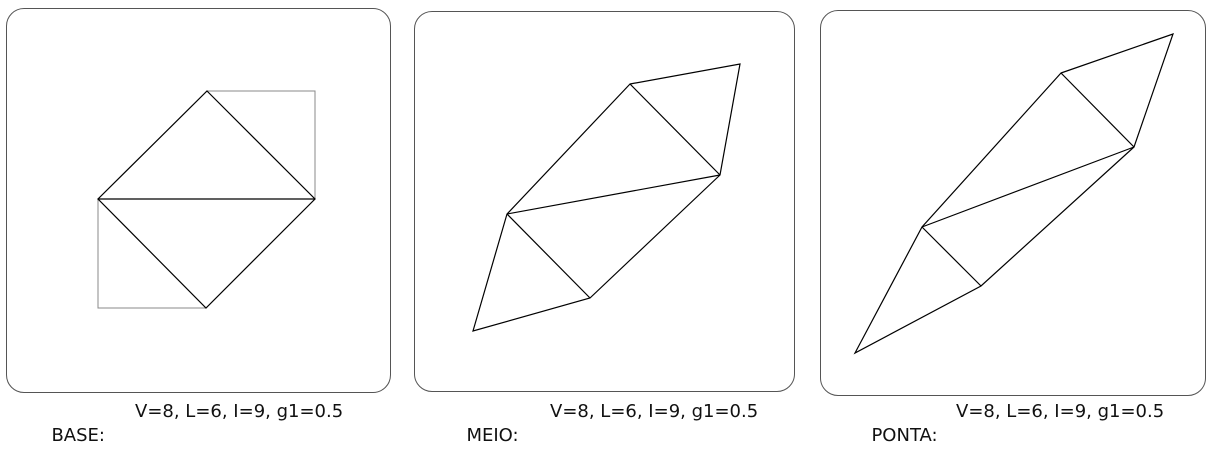  I want to click on meio-figure, so click(606, 197).